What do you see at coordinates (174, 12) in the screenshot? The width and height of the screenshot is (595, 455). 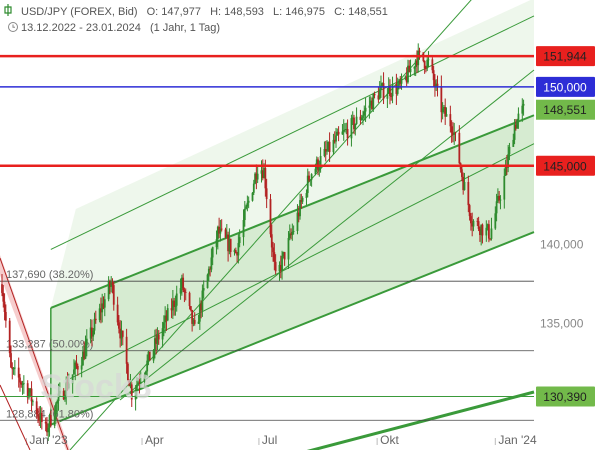 I see `open-value: O: 147,977` at bounding box center [174, 12].